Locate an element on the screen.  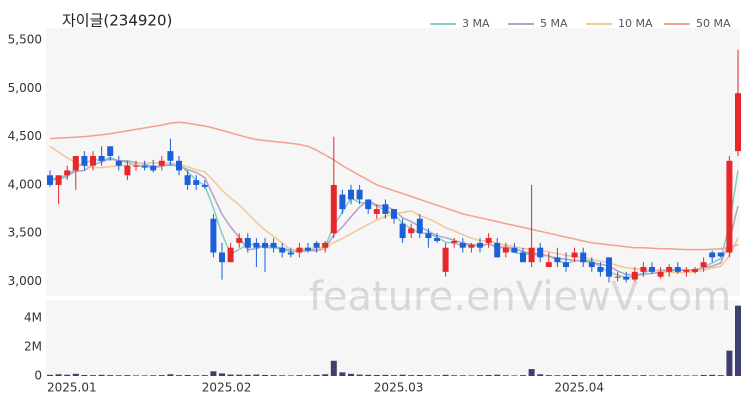
y-tick-label: 2M is located at coordinates (33, 346).